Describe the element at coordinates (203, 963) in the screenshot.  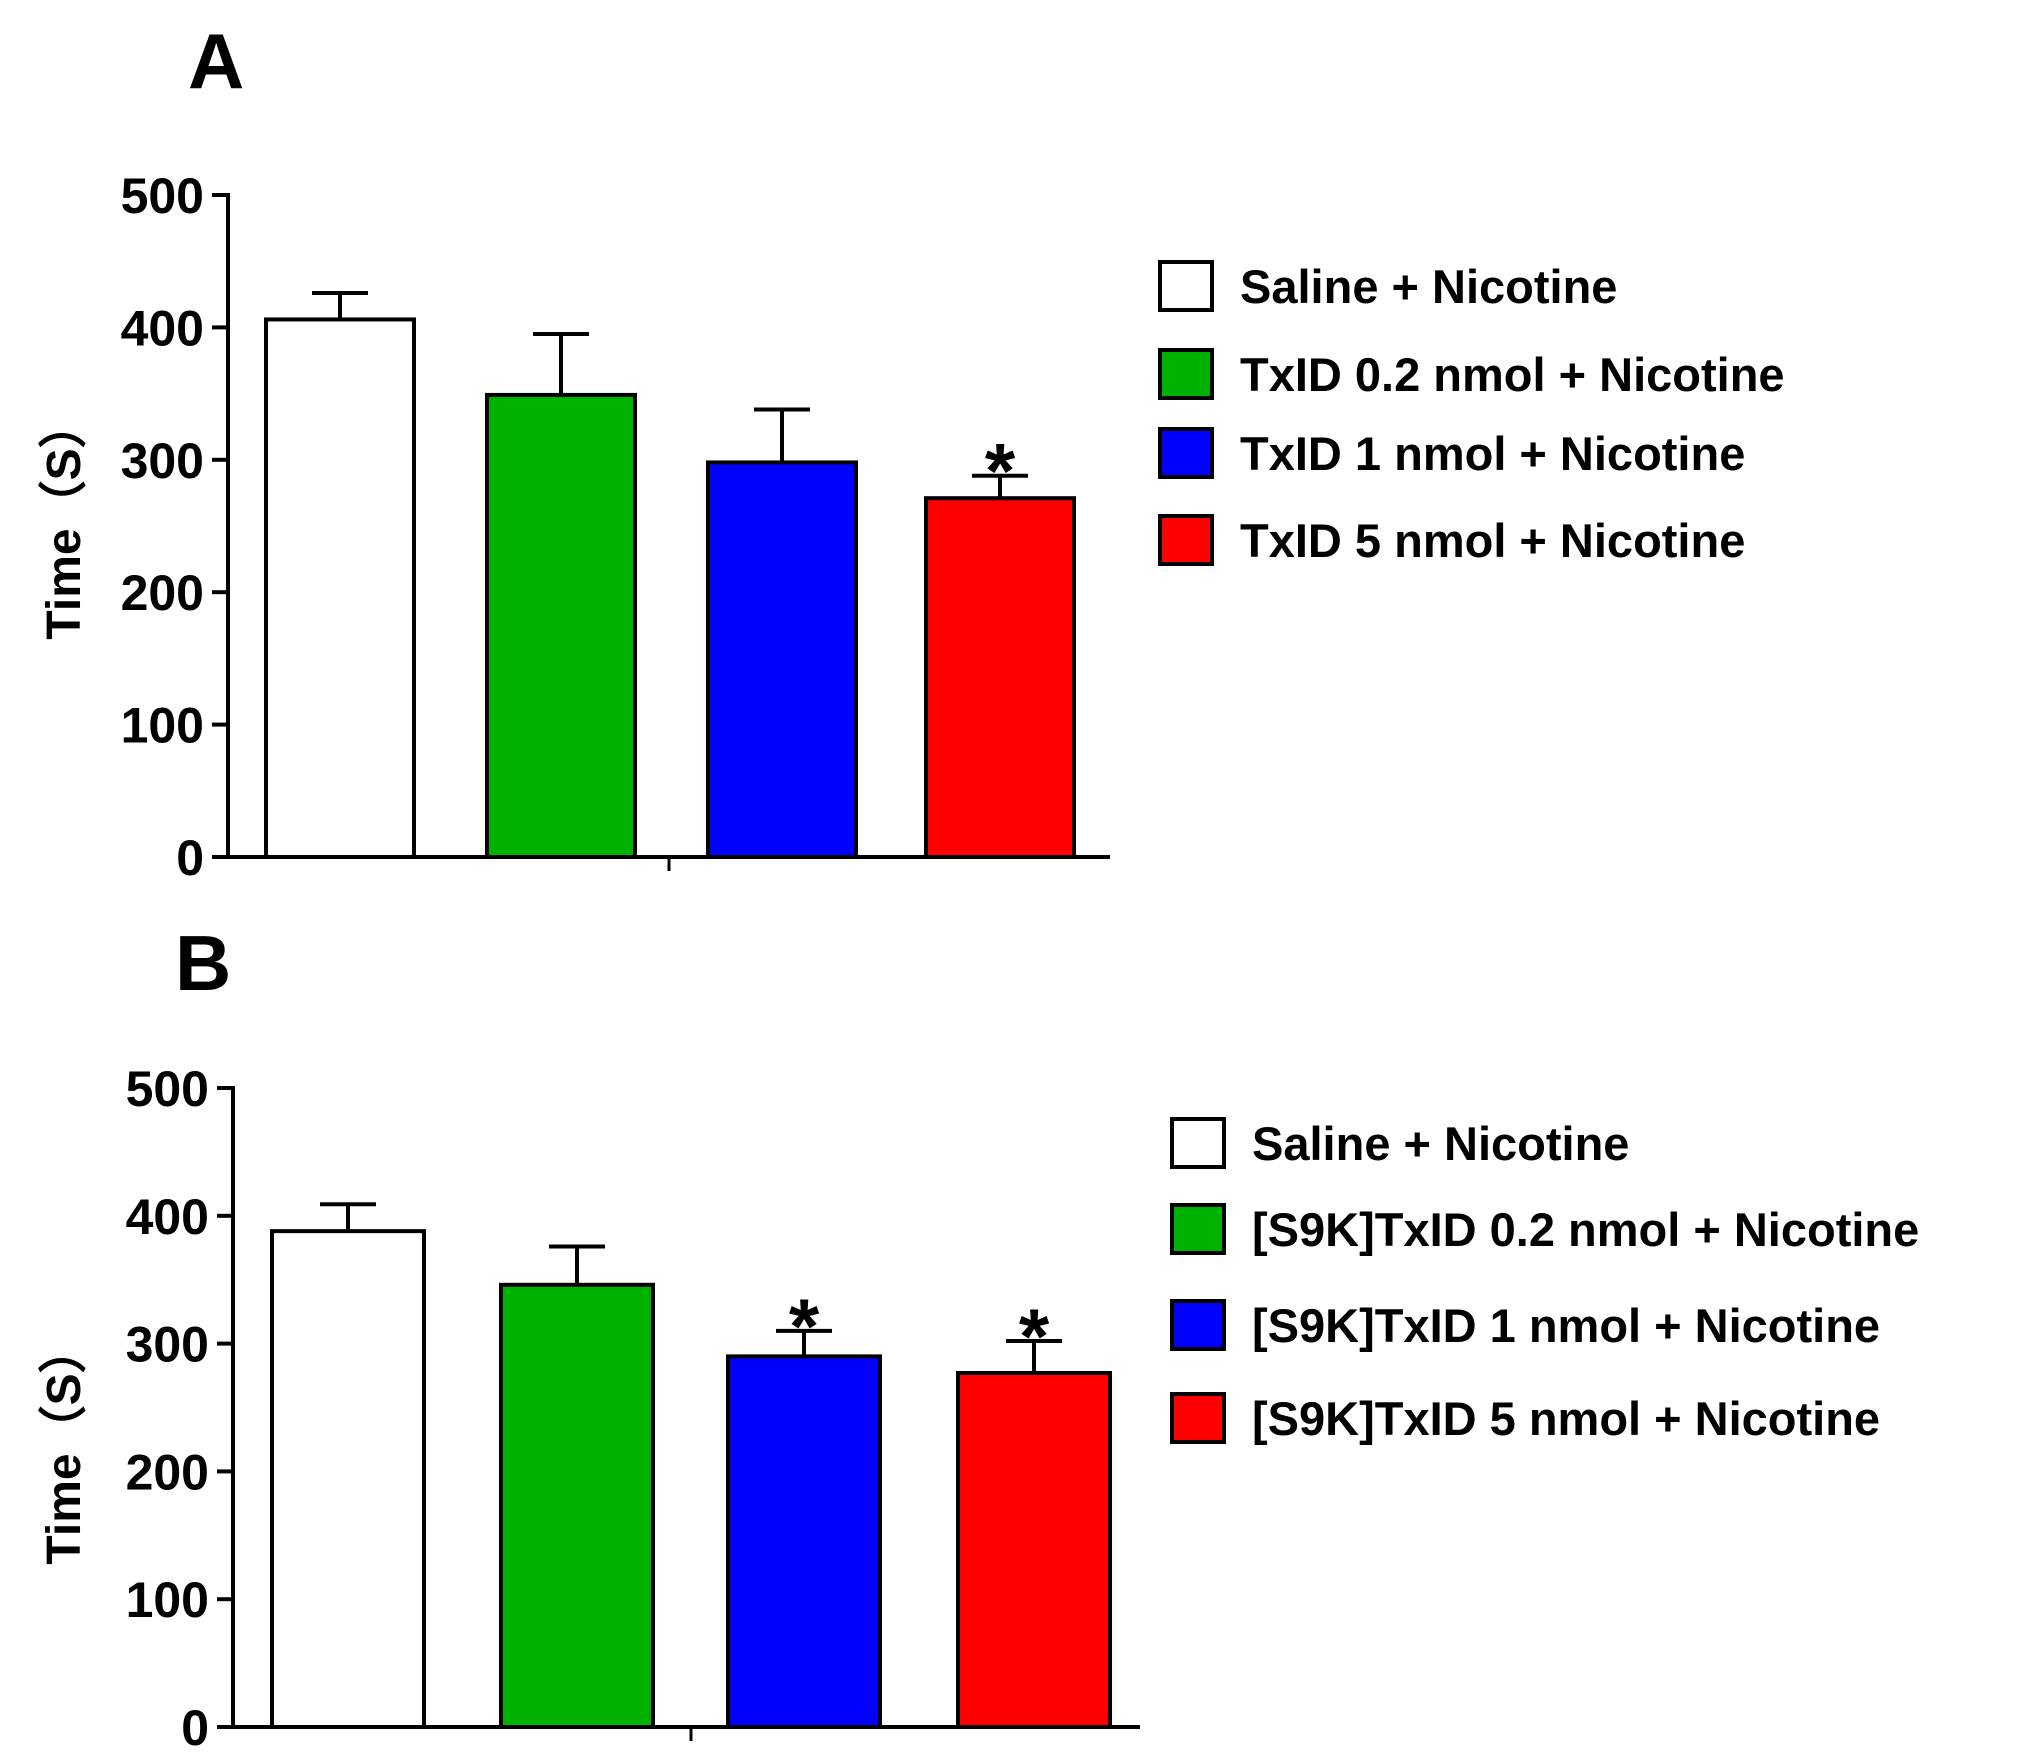
I see `panel-b-label: B` at that location.